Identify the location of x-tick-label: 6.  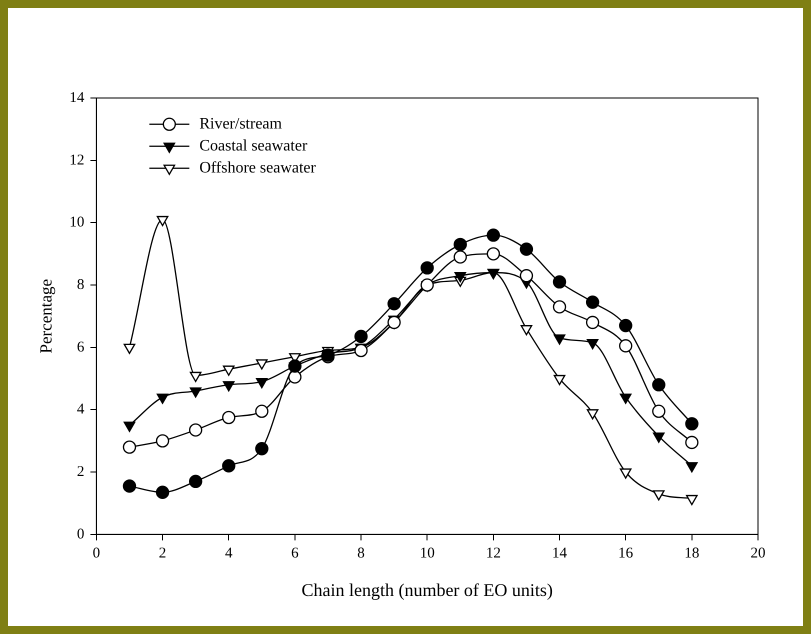
(295, 553).